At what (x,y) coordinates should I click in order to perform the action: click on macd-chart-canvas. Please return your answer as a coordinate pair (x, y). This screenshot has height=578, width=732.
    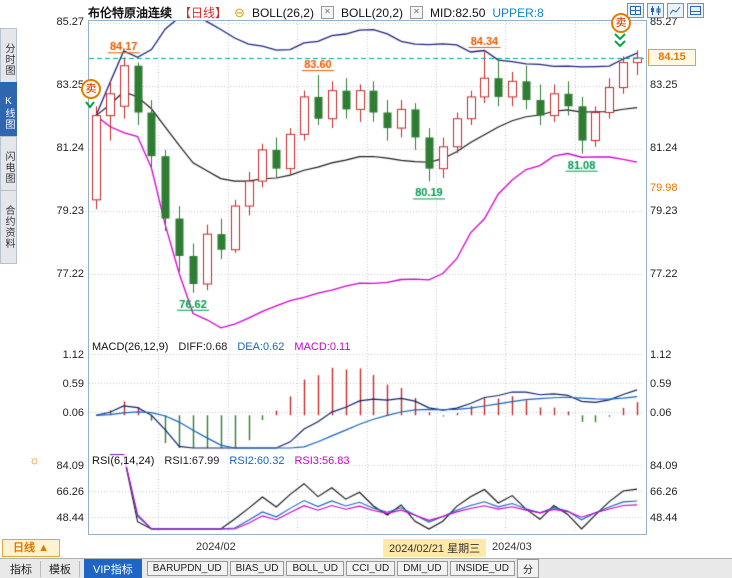
    Looking at the image, I should click on (366, 394).